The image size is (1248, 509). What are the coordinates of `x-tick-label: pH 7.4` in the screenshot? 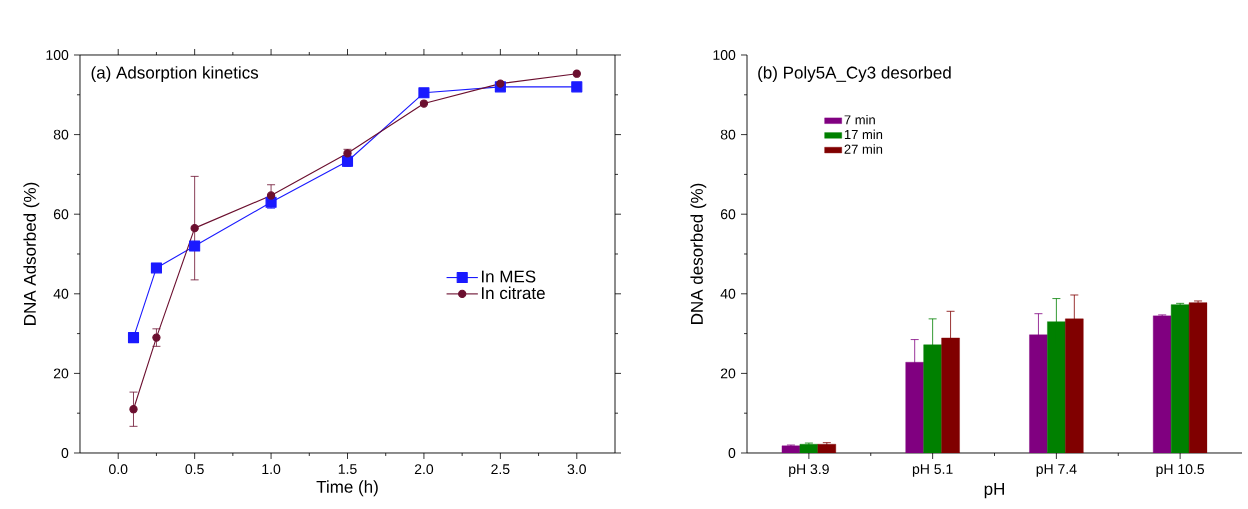 It's located at (1056, 470).